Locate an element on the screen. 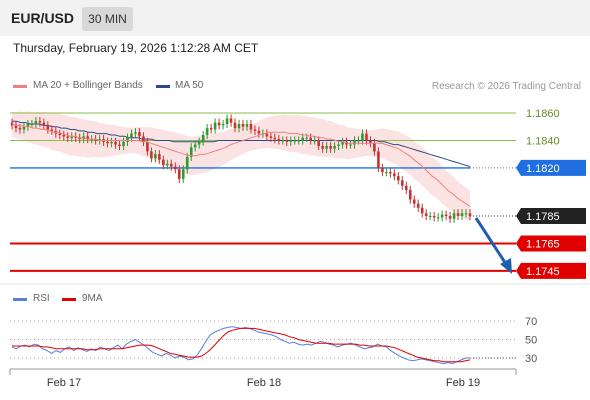  forecast-arrow-shaft is located at coordinates (491, 241).